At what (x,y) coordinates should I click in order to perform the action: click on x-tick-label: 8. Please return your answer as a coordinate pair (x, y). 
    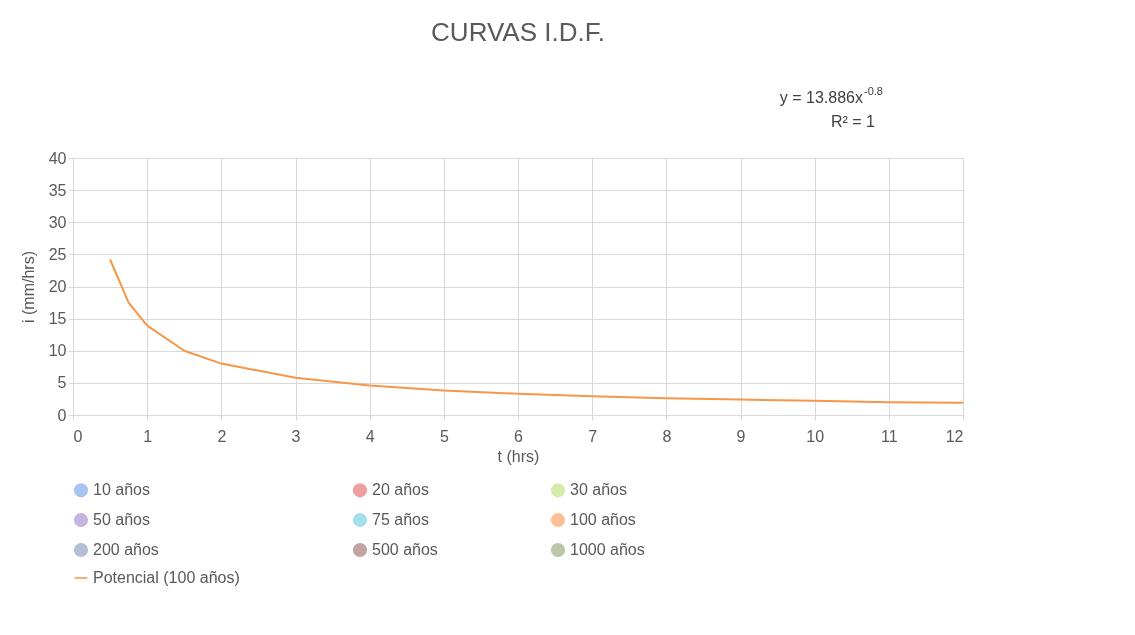
    Looking at the image, I should click on (667, 436).